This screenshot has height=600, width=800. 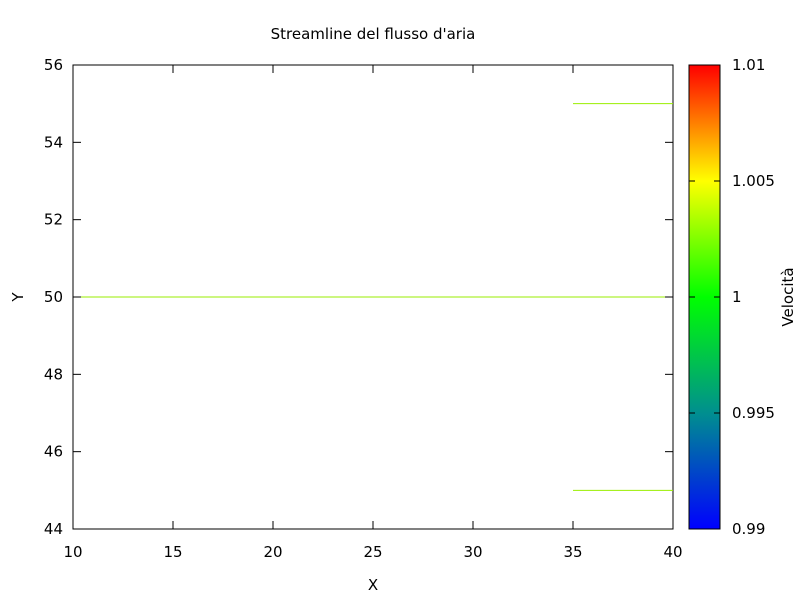 What do you see at coordinates (53, 297) in the screenshot?
I see `y-tick-label: 50` at bounding box center [53, 297].